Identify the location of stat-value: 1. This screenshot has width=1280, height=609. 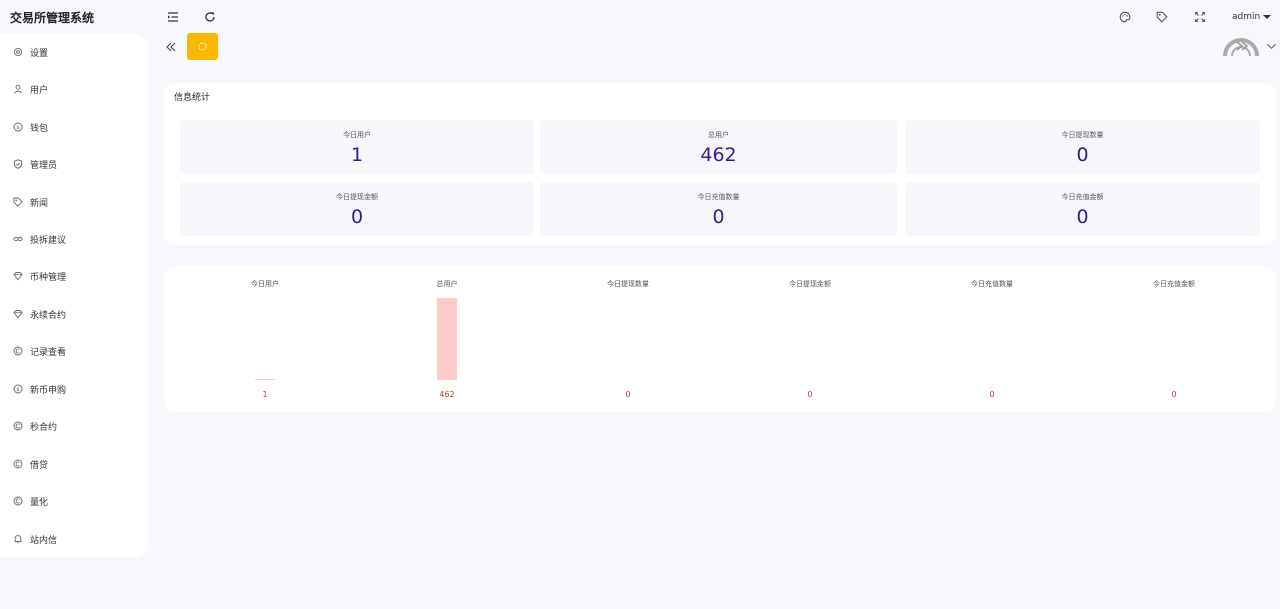
(357, 155).